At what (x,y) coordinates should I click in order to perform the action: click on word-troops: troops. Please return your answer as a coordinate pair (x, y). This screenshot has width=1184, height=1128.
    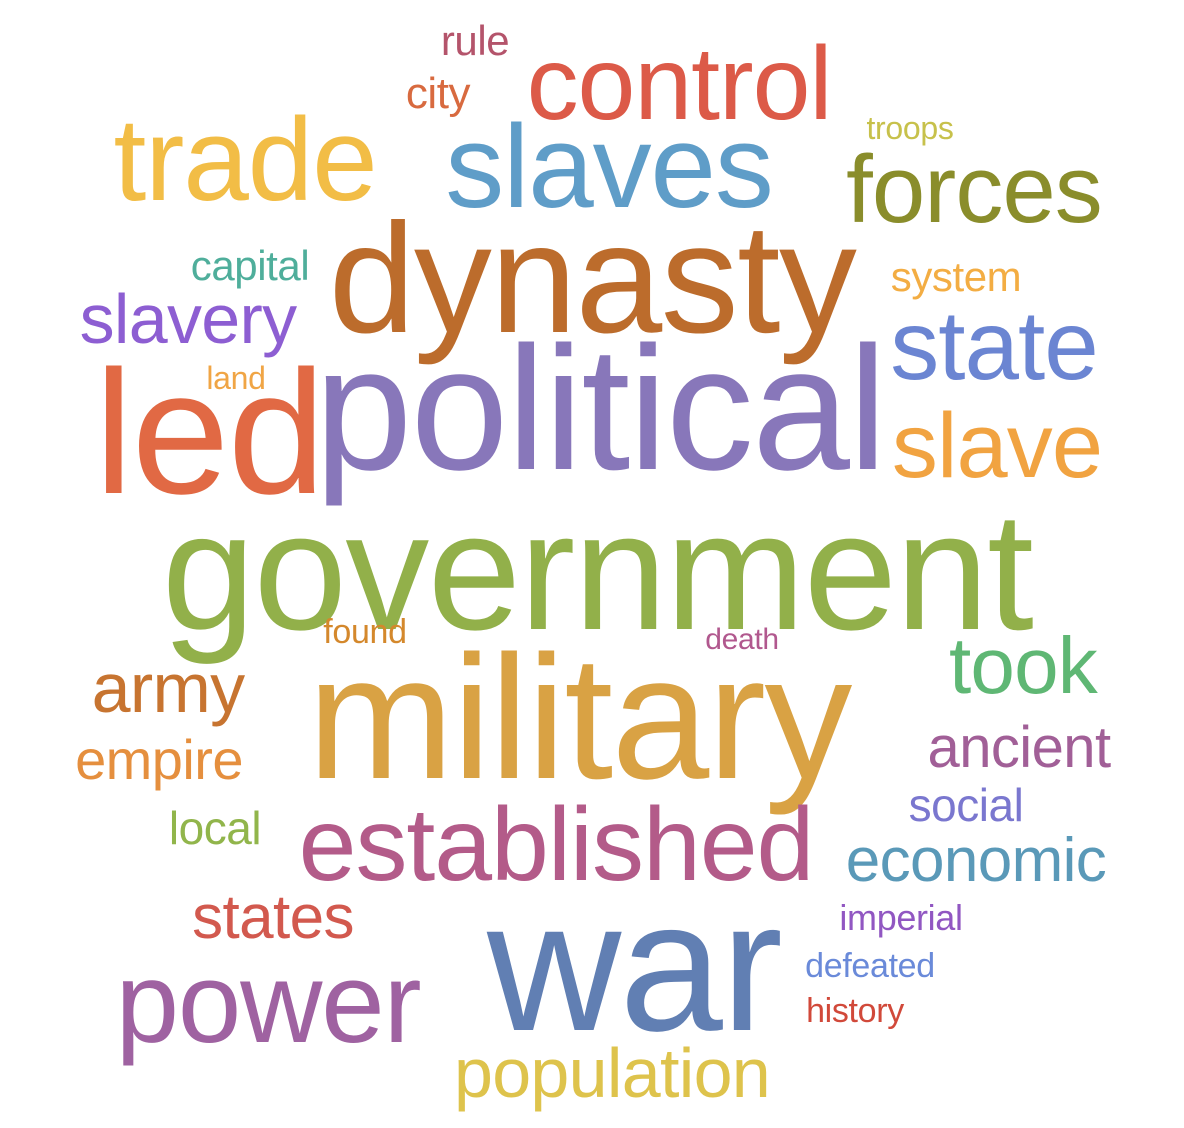
    Looking at the image, I should click on (910, 128).